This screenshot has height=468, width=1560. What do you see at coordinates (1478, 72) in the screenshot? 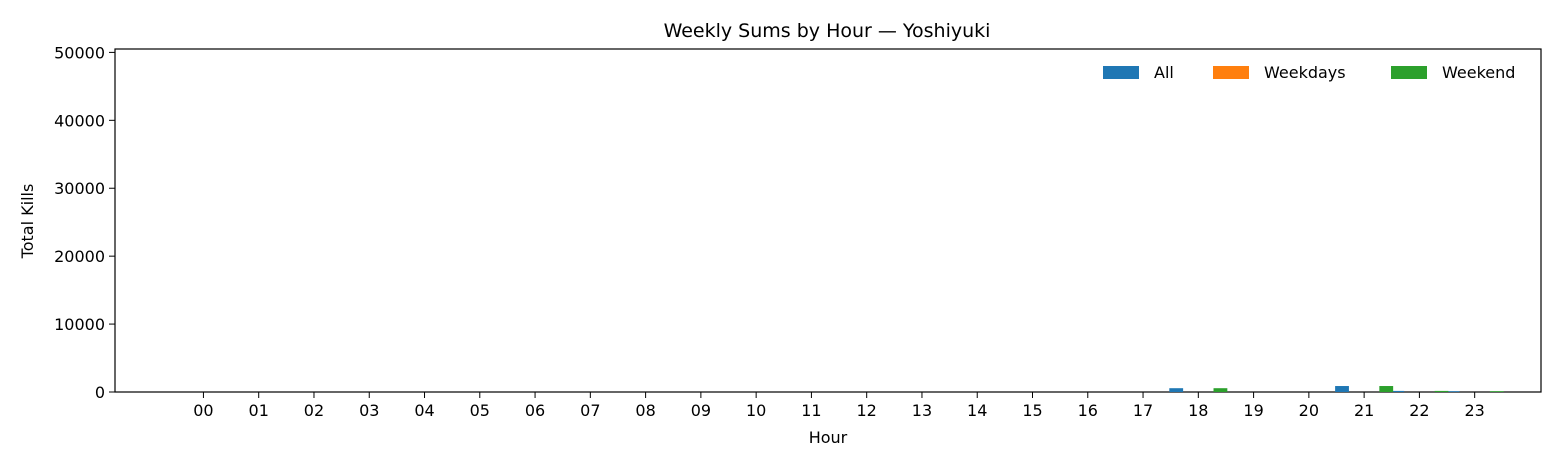
I see `legend-label-weekend: Weekend` at bounding box center [1478, 72].